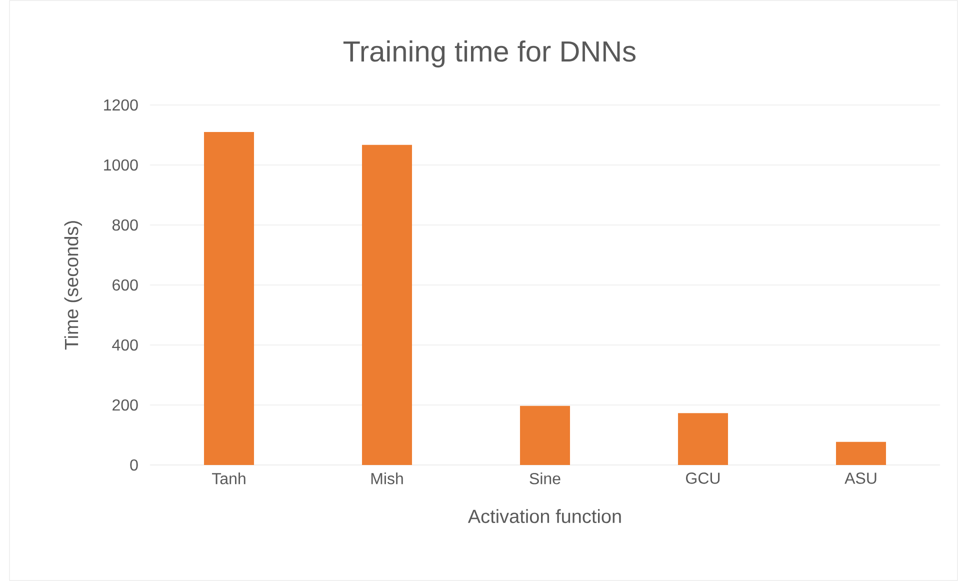 The image size is (958, 581). Describe the element at coordinates (125, 345) in the screenshot. I see `y-tick-label: 400` at that location.